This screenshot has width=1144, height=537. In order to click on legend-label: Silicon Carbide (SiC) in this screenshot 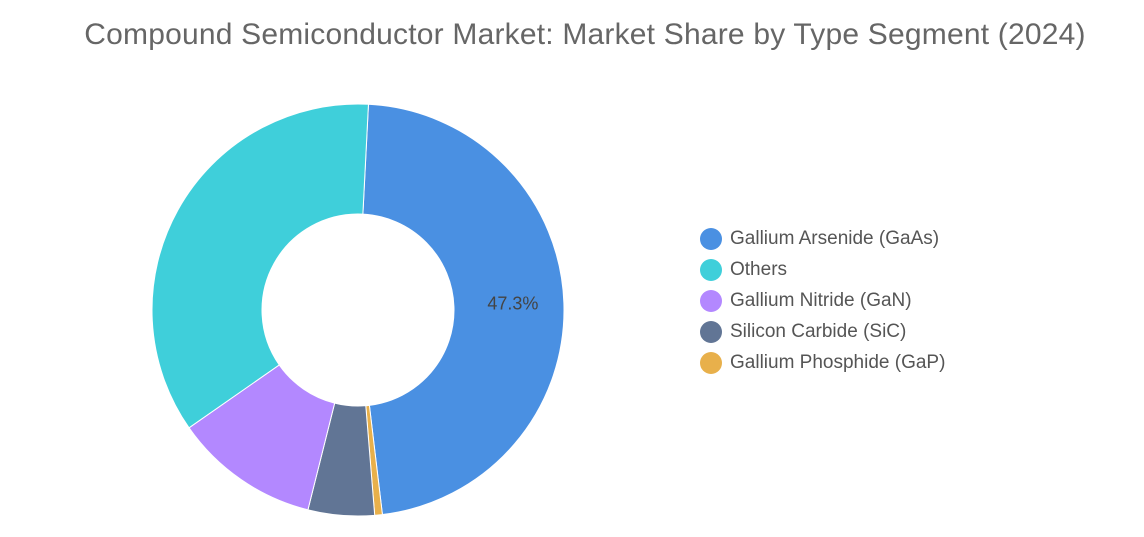, I will do `click(818, 331)`.